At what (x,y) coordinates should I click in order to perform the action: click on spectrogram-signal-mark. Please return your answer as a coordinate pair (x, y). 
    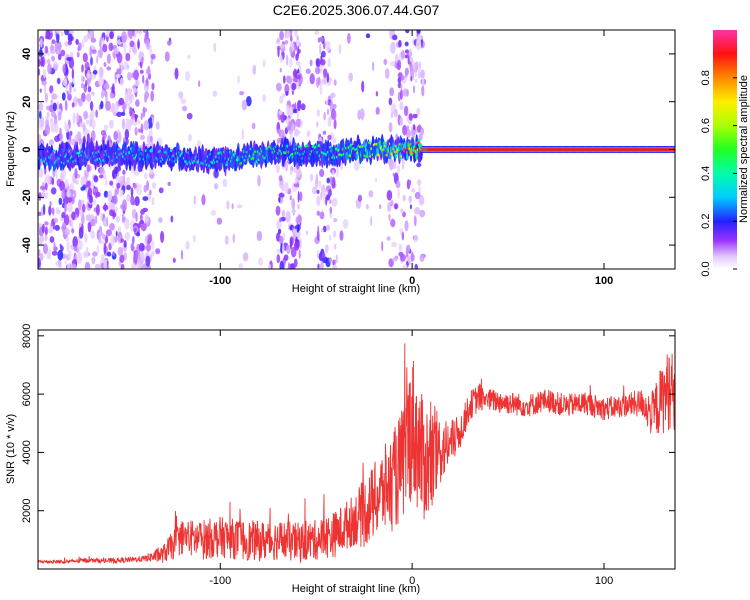
    Looking at the image, I should click on (369, 143).